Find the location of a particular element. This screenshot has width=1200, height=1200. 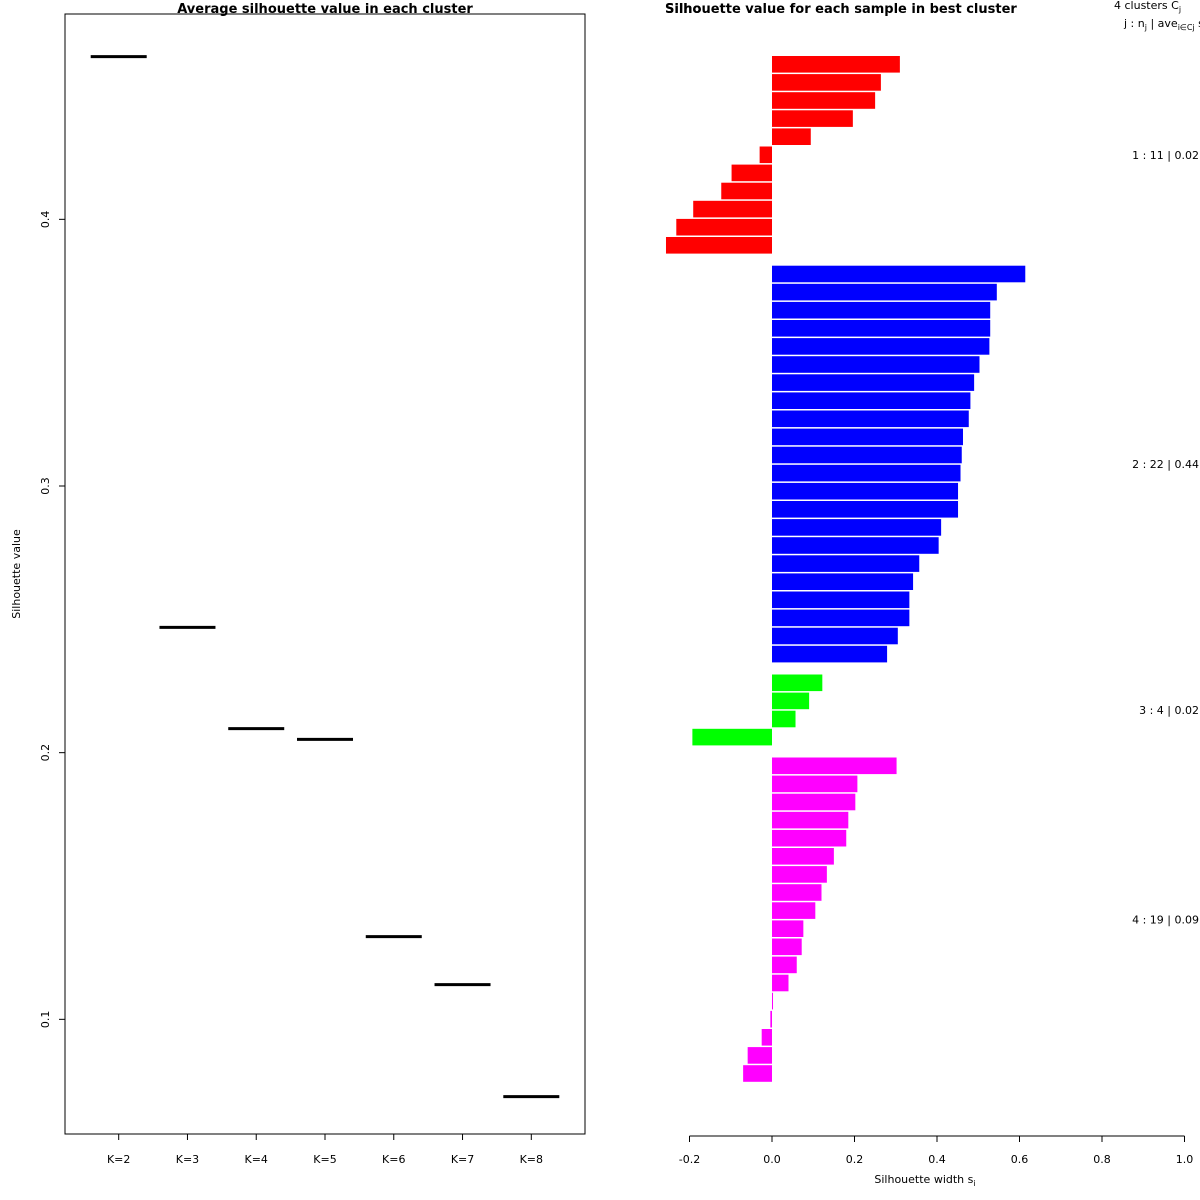

left-y-tick-label: 0.1 is located at coordinates (45, 1019).